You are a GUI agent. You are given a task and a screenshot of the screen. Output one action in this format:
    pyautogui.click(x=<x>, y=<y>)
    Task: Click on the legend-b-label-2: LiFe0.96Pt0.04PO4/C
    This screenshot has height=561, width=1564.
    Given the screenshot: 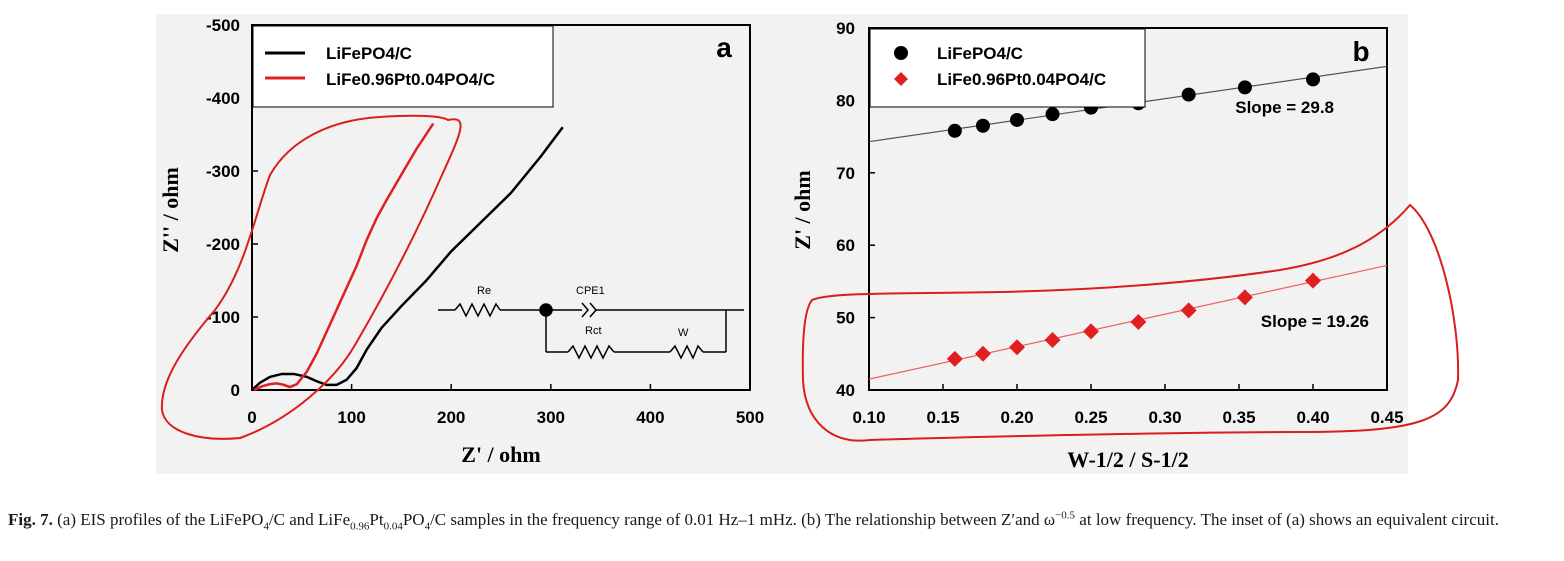 What is the action you would take?
    pyautogui.click(x=1021, y=79)
    